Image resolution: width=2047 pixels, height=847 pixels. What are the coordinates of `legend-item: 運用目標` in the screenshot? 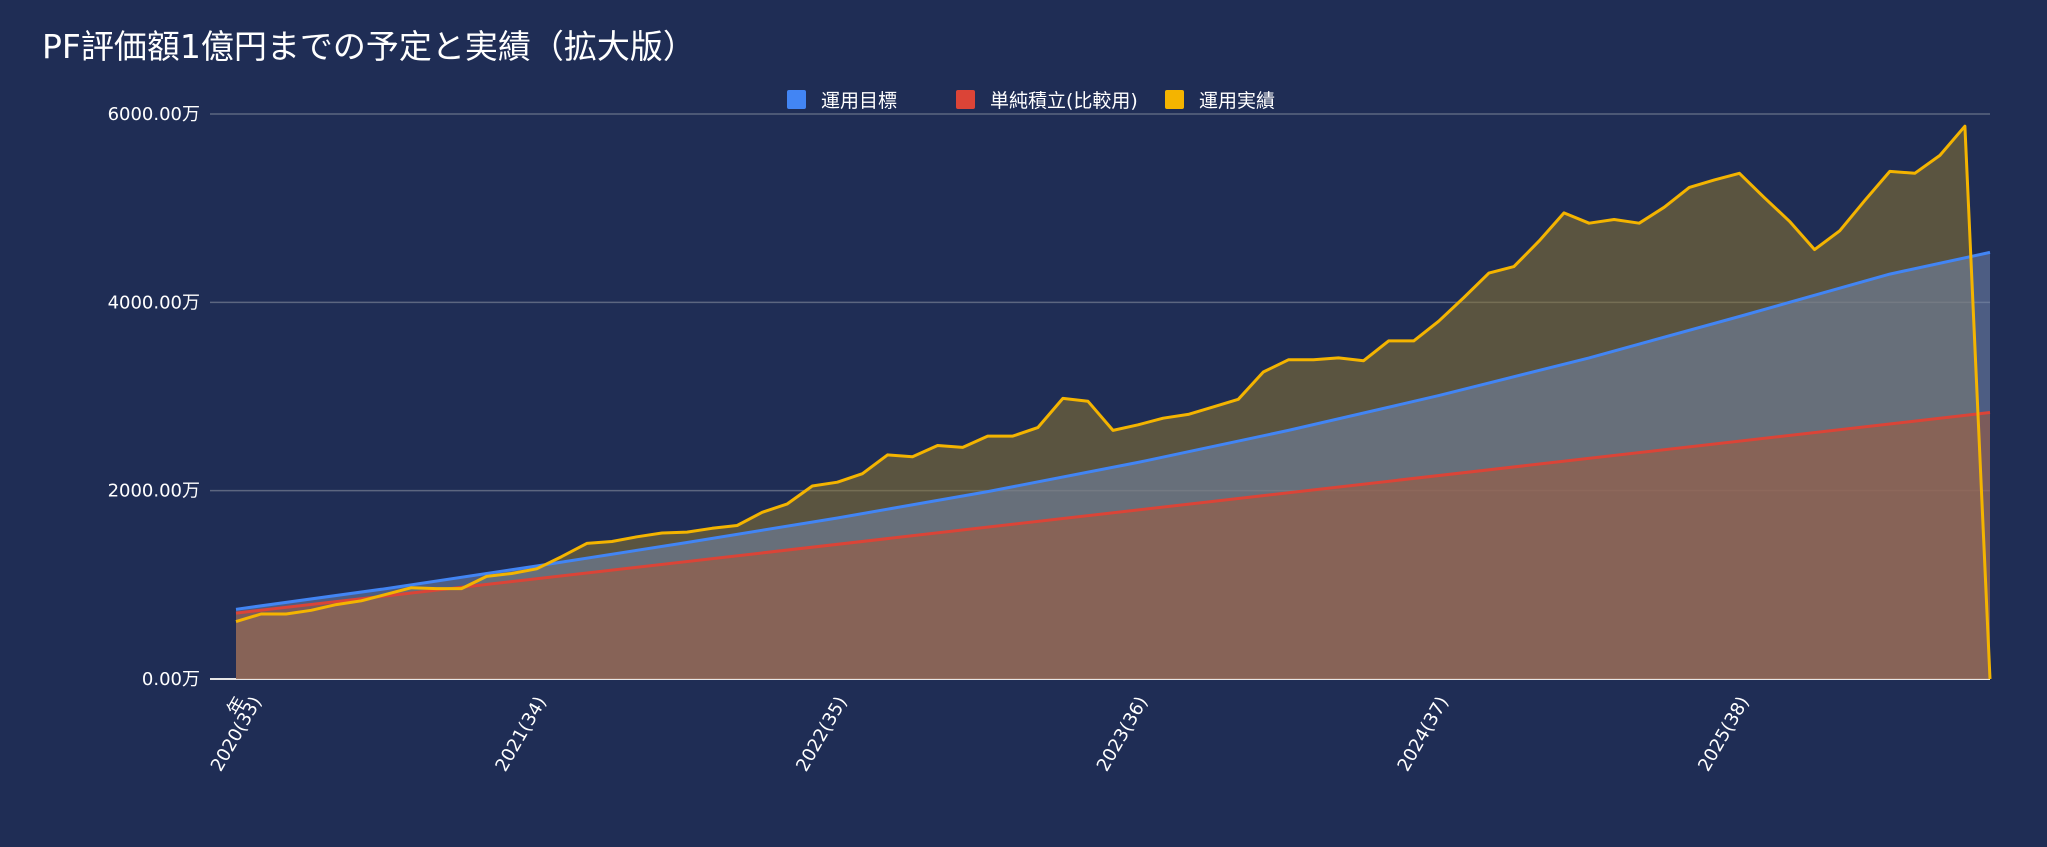 It's located at (842, 101).